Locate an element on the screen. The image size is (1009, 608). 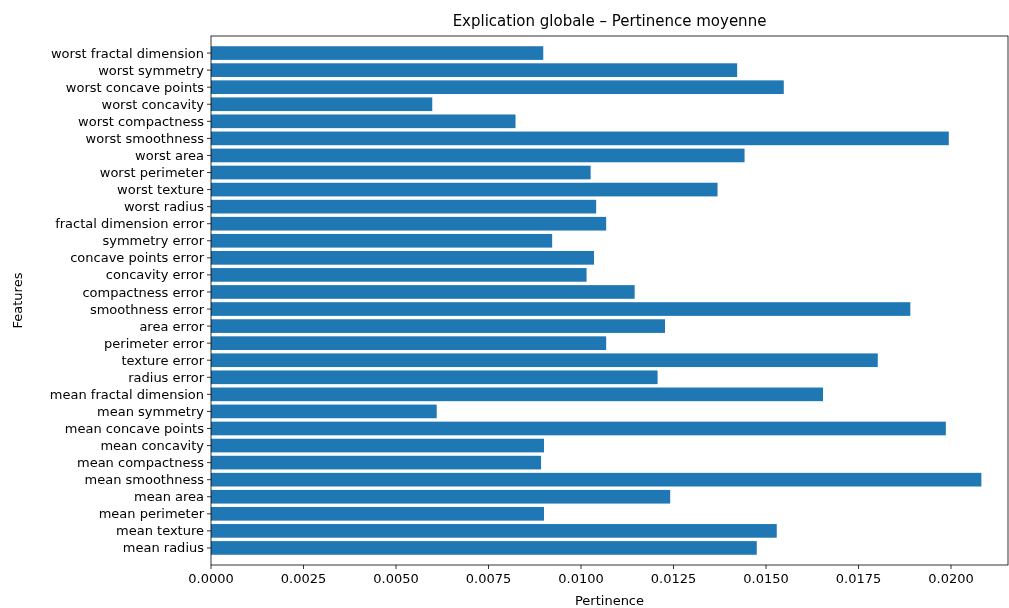
y-tick-label: concave points error is located at coordinates (137, 258).